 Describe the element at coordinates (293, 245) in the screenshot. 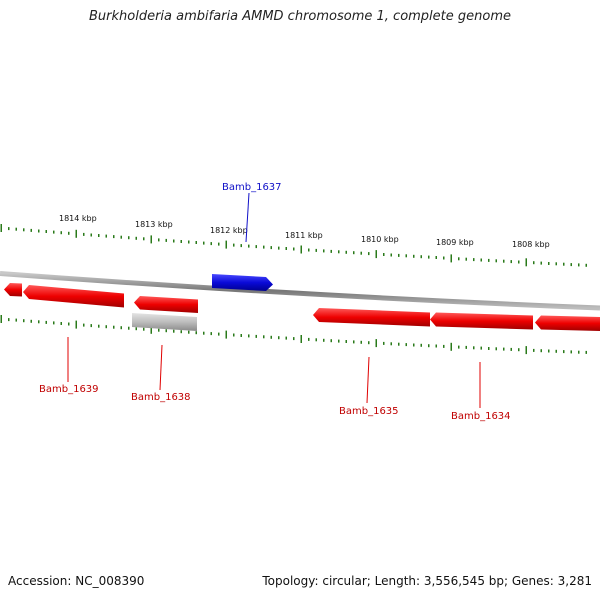

I see `outer-scale-ticks` at that location.